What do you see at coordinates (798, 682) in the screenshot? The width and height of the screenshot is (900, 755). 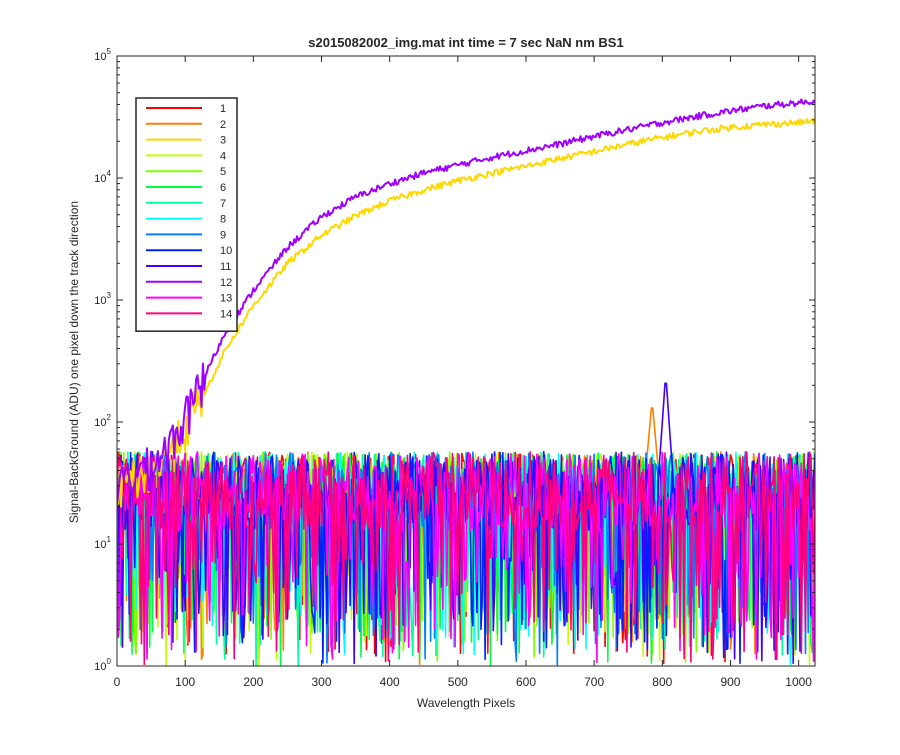 I see `x-tick-label: 1000` at bounding box center [798, 682].